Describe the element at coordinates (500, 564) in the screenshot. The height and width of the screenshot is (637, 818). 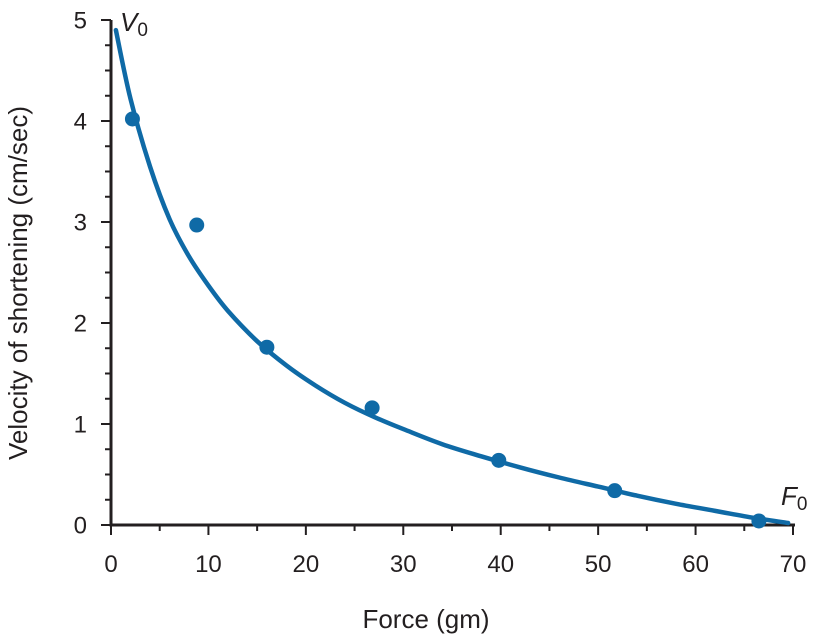
I see `x-tick-label: 40` at that location.